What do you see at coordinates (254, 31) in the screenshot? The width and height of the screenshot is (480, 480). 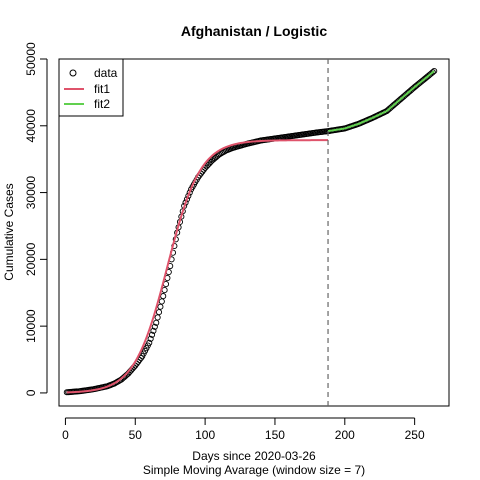 I see `chart-title: Afghanistan / Logistic` at bounding box center [254, 31].